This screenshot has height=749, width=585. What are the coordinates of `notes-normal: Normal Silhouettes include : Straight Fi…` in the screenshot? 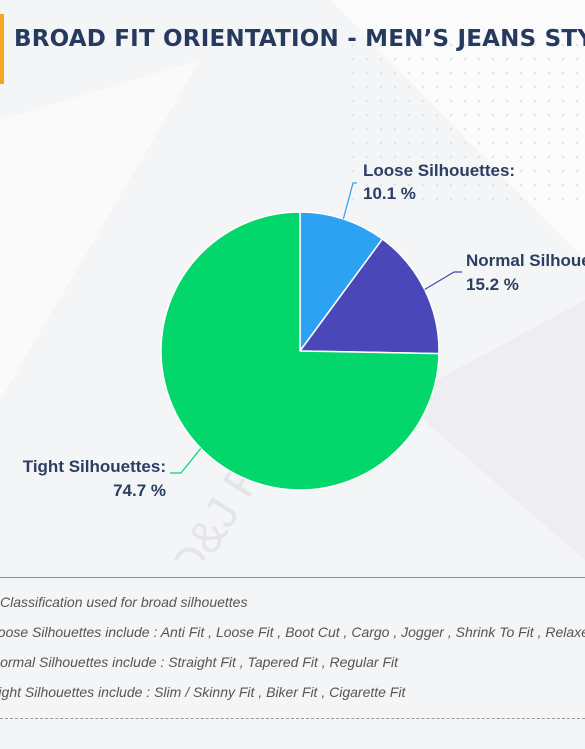 It's located at (199, 662).